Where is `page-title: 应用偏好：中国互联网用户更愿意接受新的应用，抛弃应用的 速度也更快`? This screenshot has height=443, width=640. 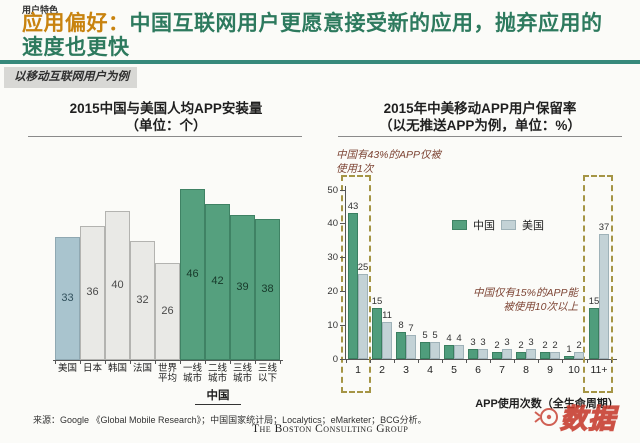 page-title: 应用偏好：中国互联网用户更愿意接受新的应用，抛弃应用的 速度也更快 is located at coordinates (324, 36).